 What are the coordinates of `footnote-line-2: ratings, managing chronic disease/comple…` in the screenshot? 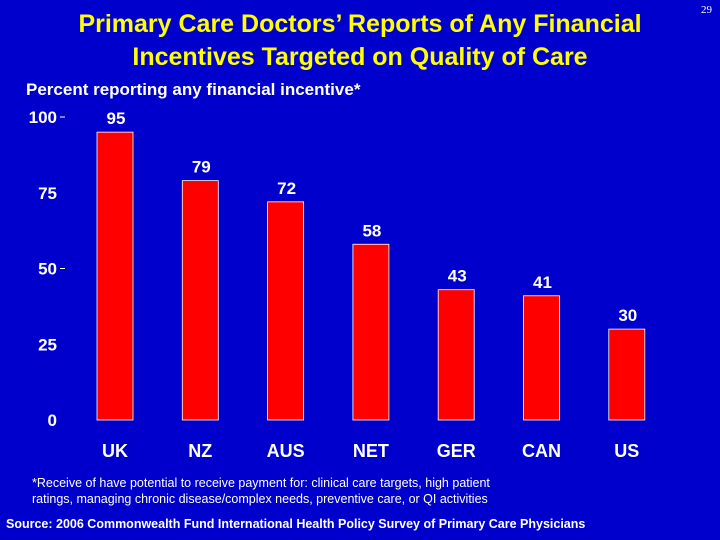 It's located at (260, 499).